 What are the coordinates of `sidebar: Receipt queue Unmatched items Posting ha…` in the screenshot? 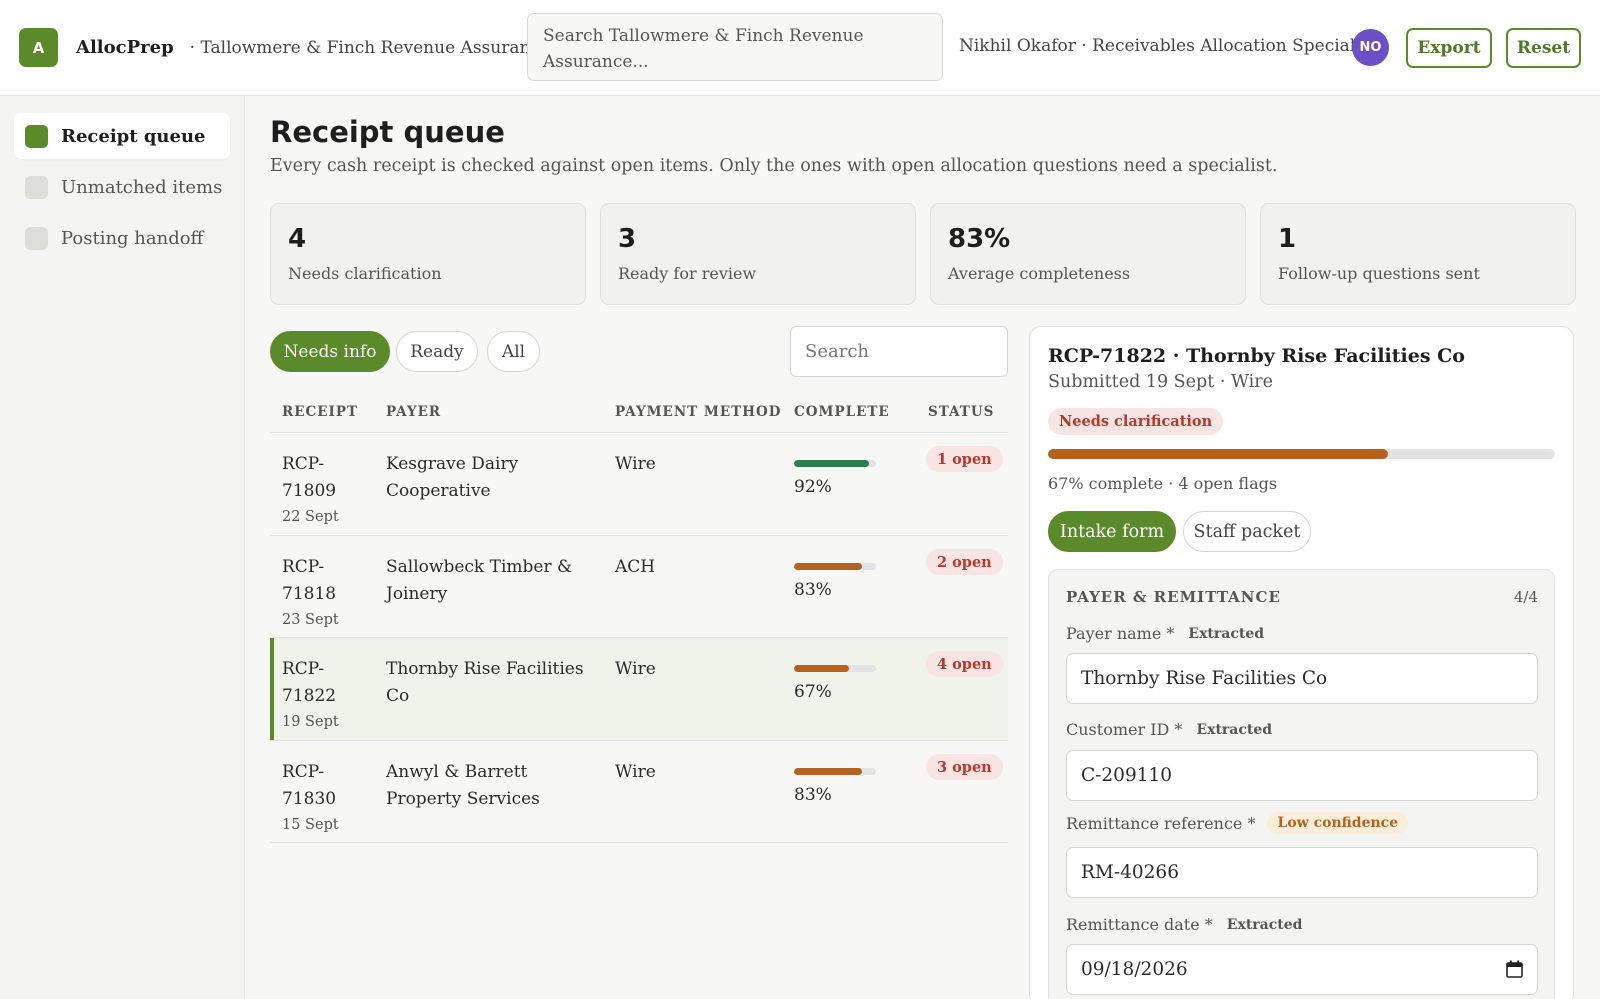 It's located at (122, 547).